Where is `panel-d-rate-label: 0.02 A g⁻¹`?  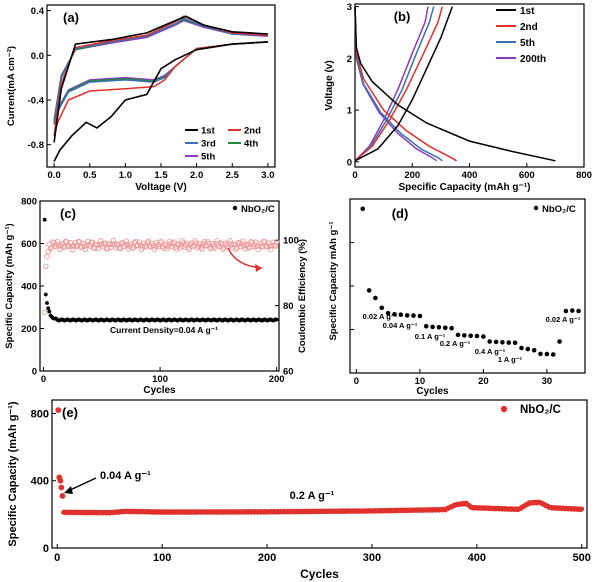 panel-d-rate-label: 0.02 A g⁻¹ is located at coordinates (563, 319).